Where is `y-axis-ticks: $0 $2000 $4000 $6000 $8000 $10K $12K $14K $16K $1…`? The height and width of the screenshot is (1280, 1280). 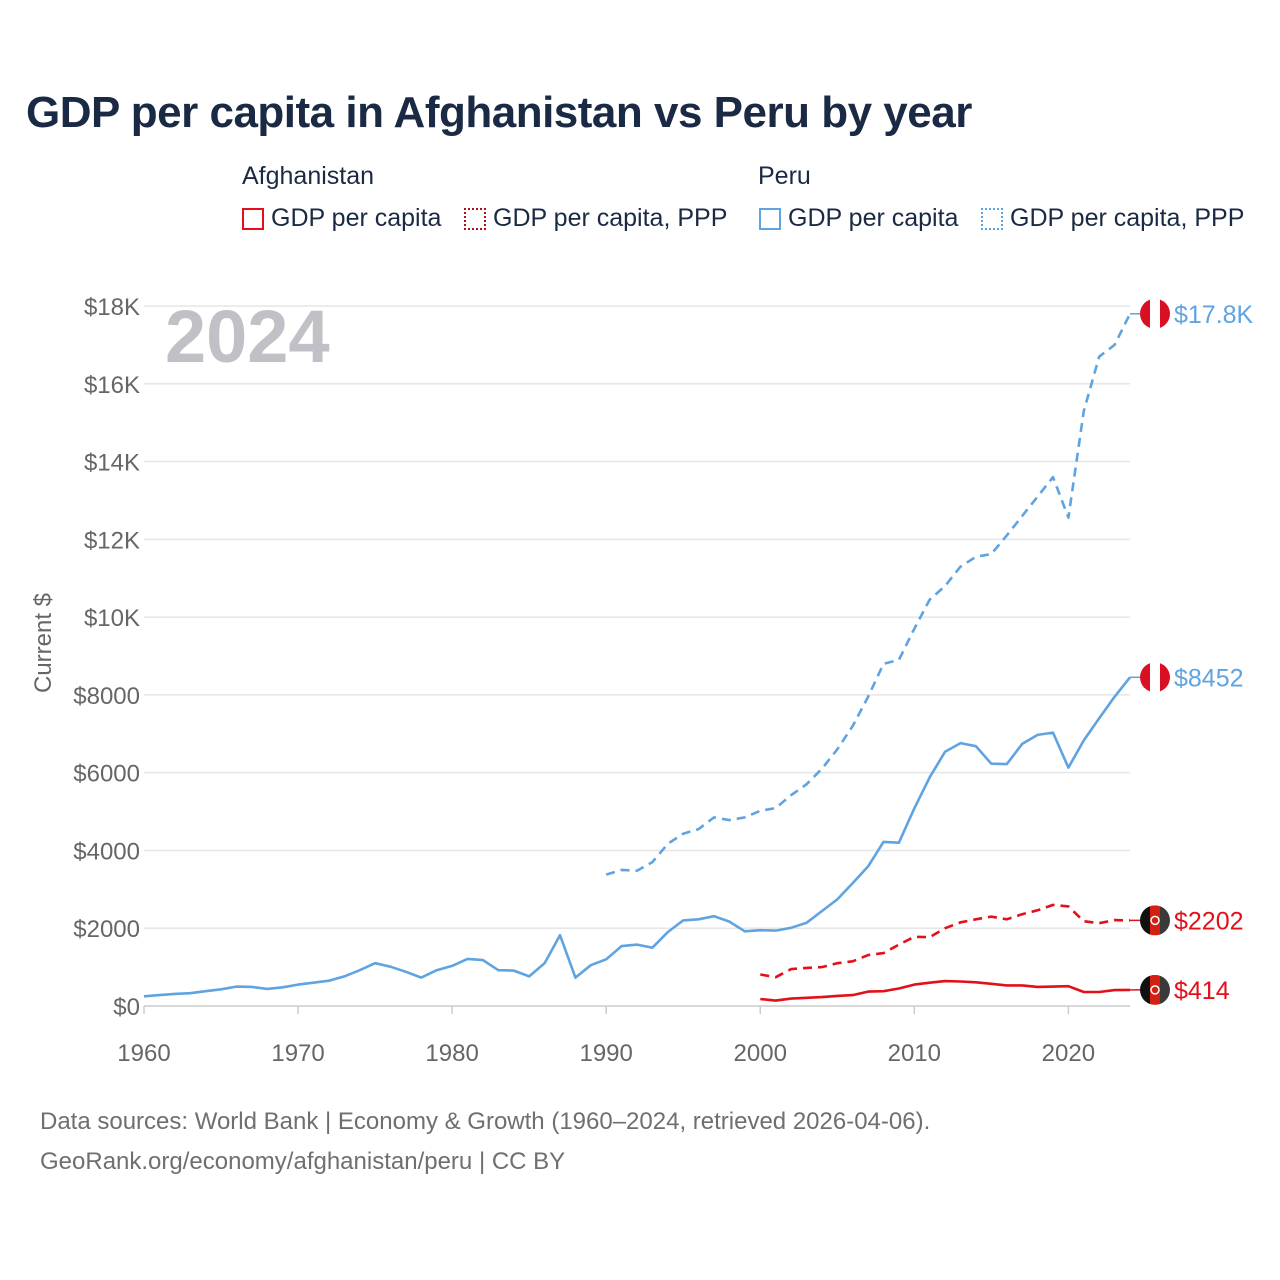
y-axis-ticks: $0 $2000 $4000 $6000 $8000 $10K $12K $14K $16K $1… is located at coordinates (106, 657).